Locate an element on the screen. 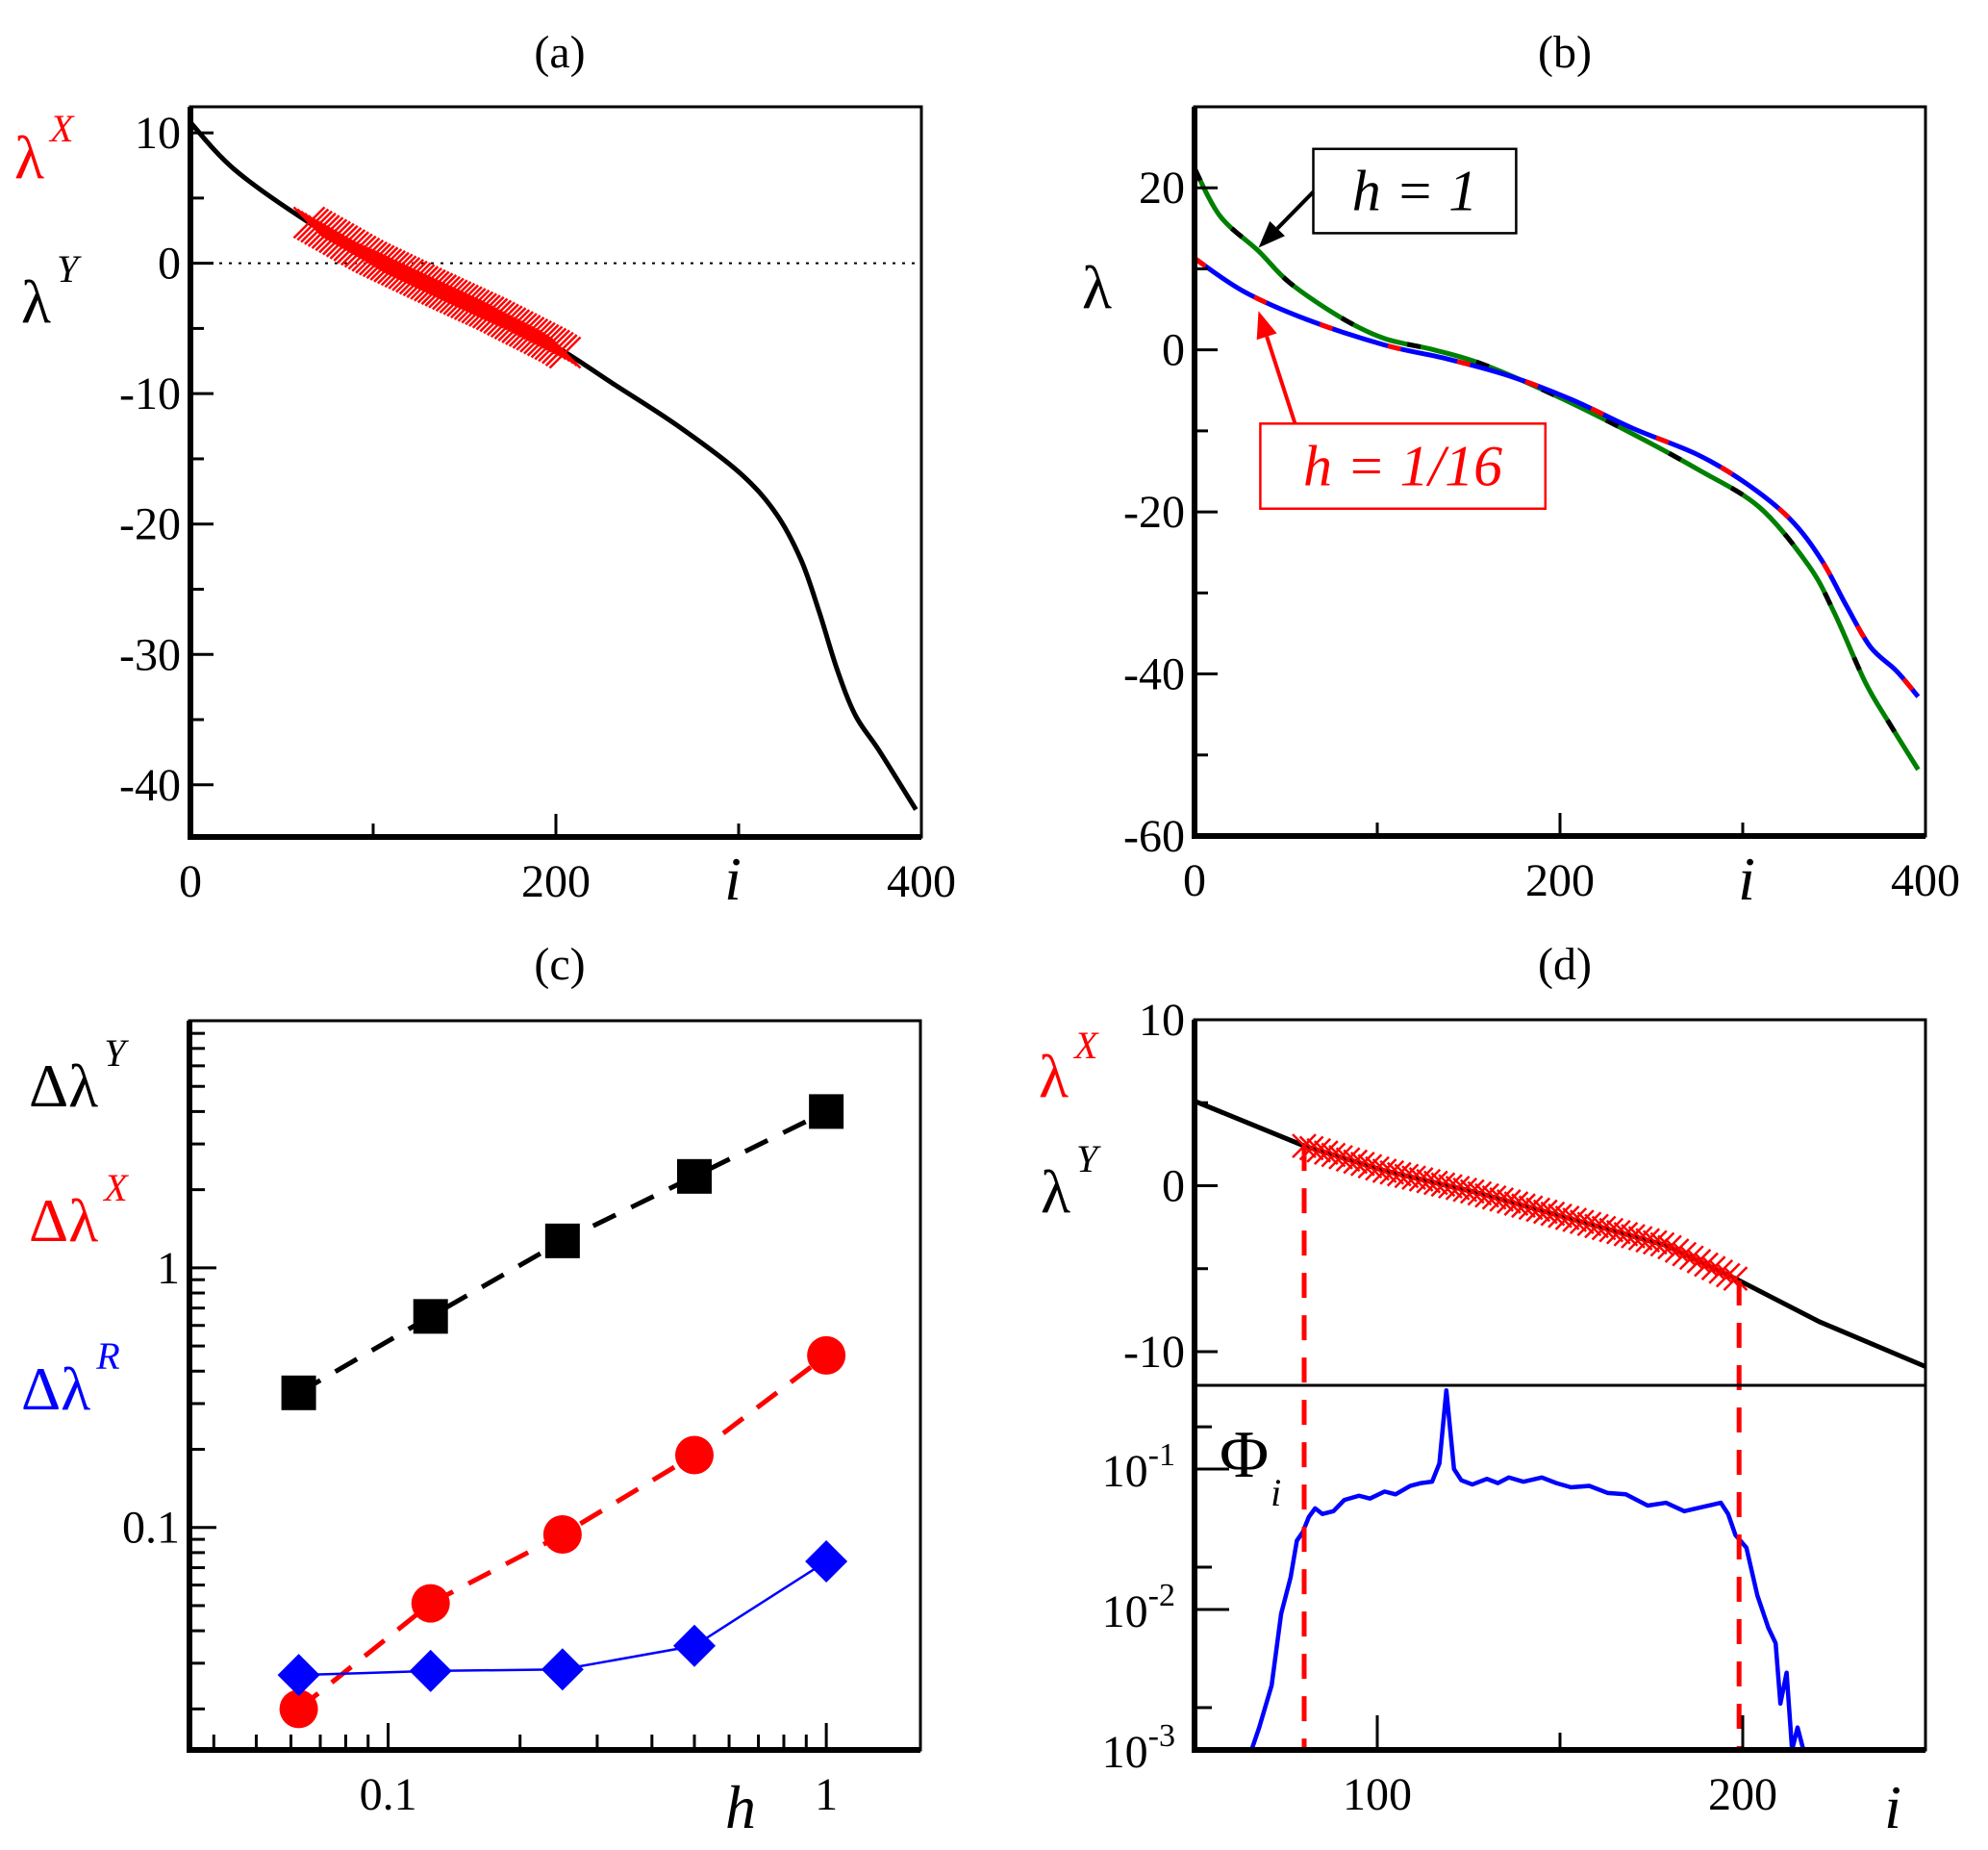 Image resolution: width=1988 pixels, height=1850 pixels. x-tick-label: 0 is located at coordinates (1194, 880).